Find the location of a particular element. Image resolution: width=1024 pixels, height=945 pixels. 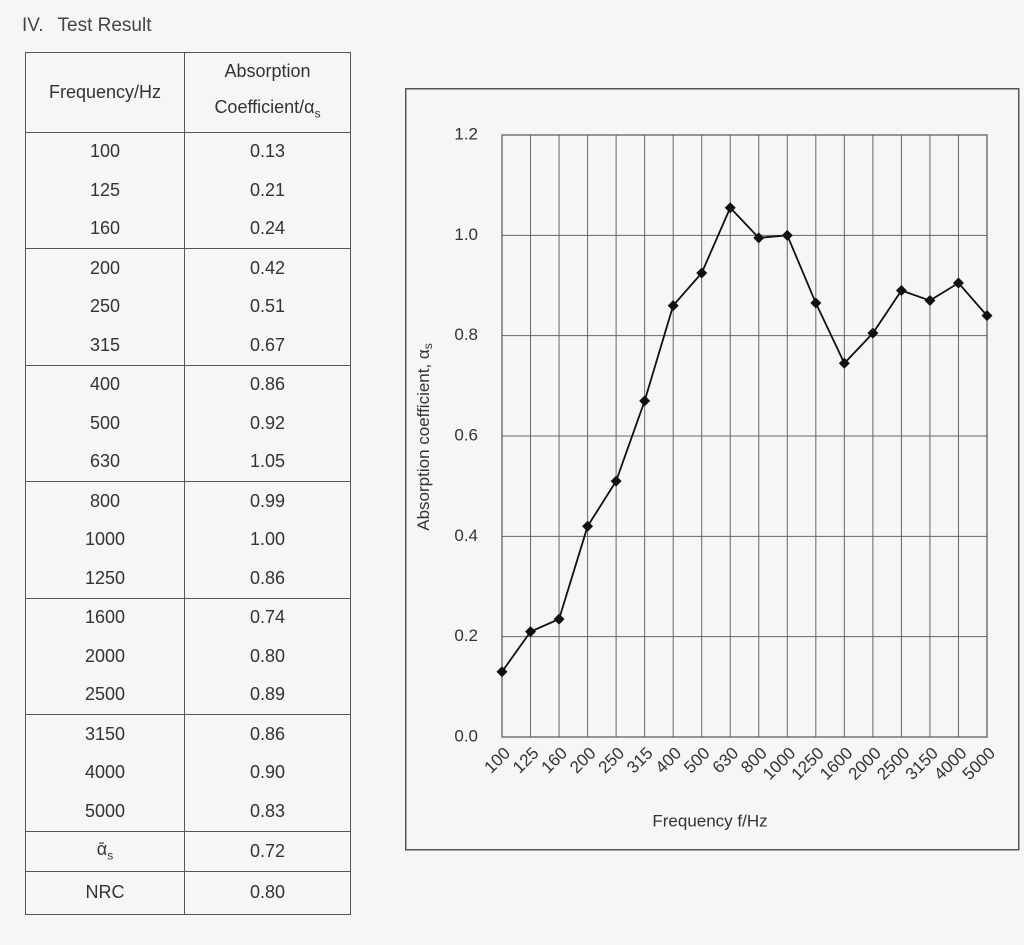

table-cell: 400 is located at coordinates (105, 385).